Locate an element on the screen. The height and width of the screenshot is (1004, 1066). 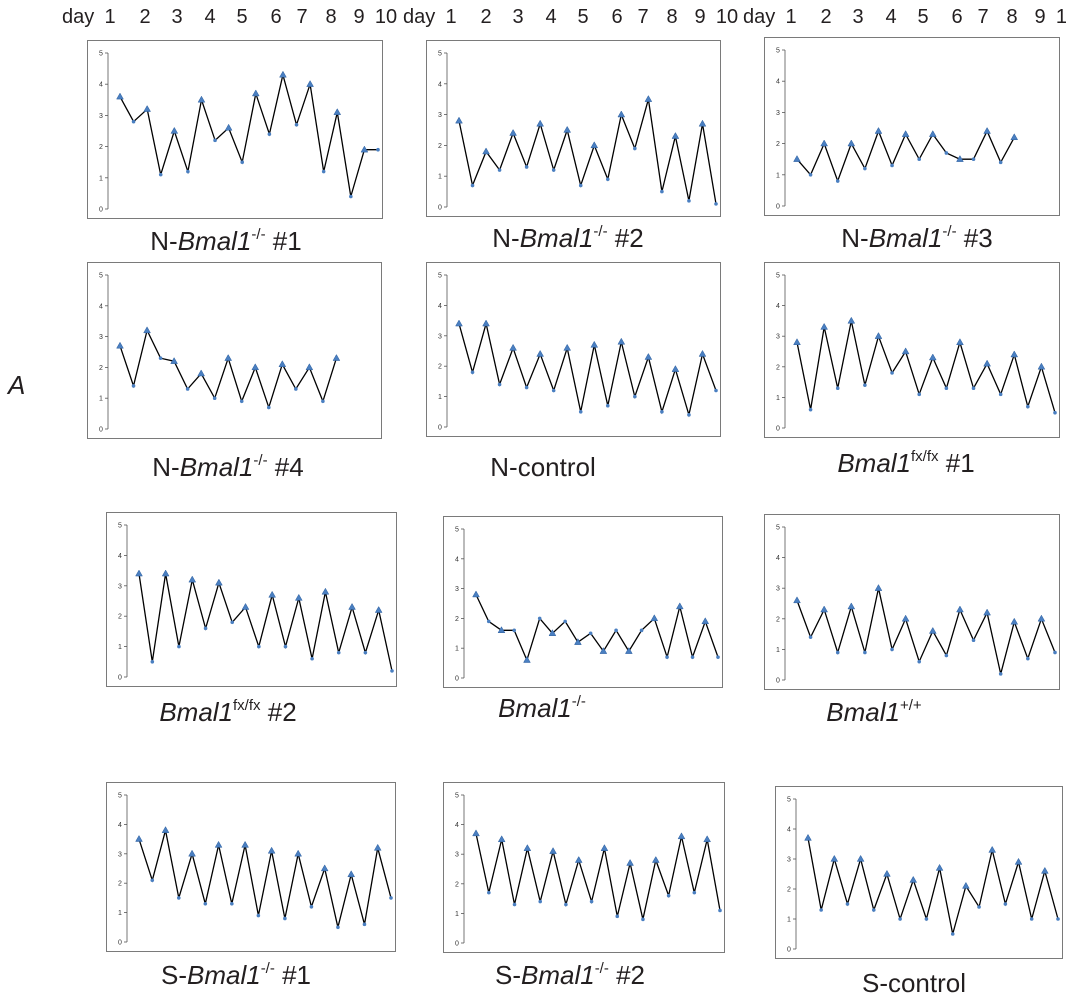
caption-suffix: #1 is located at coordinates (293, 975).